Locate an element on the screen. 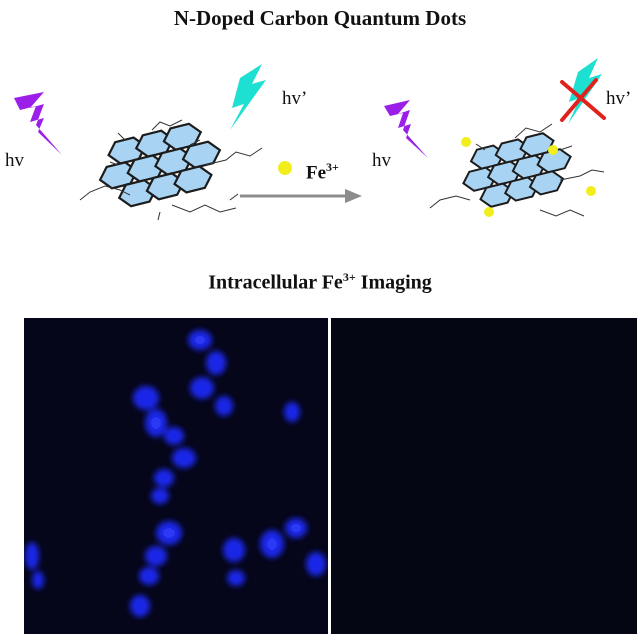  reaction-arrow-head is located at coordinates (353, 196).